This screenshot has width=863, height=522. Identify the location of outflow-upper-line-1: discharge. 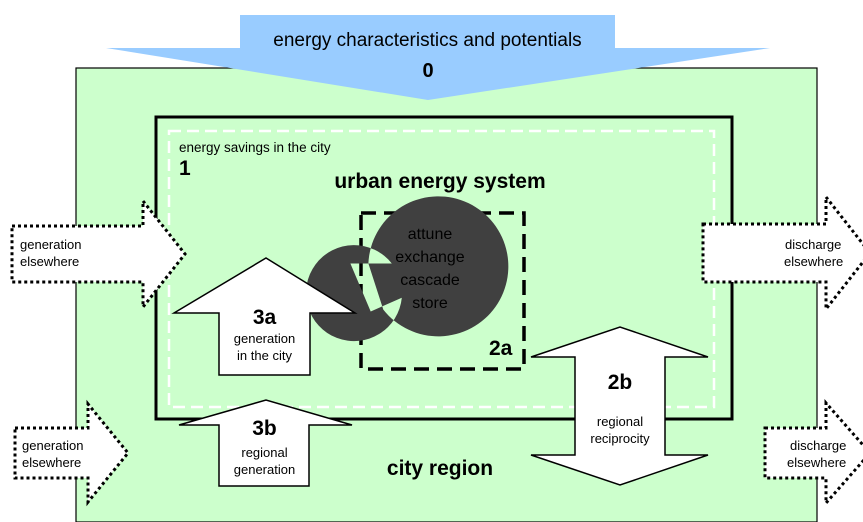
(813, 244).